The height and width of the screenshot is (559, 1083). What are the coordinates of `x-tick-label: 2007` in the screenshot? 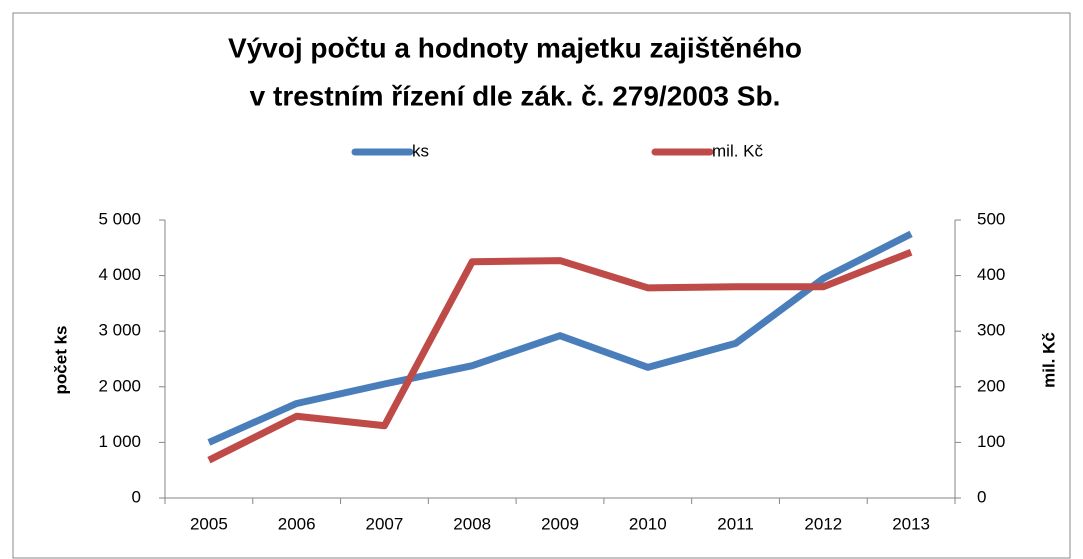 It's located at (385, 523).